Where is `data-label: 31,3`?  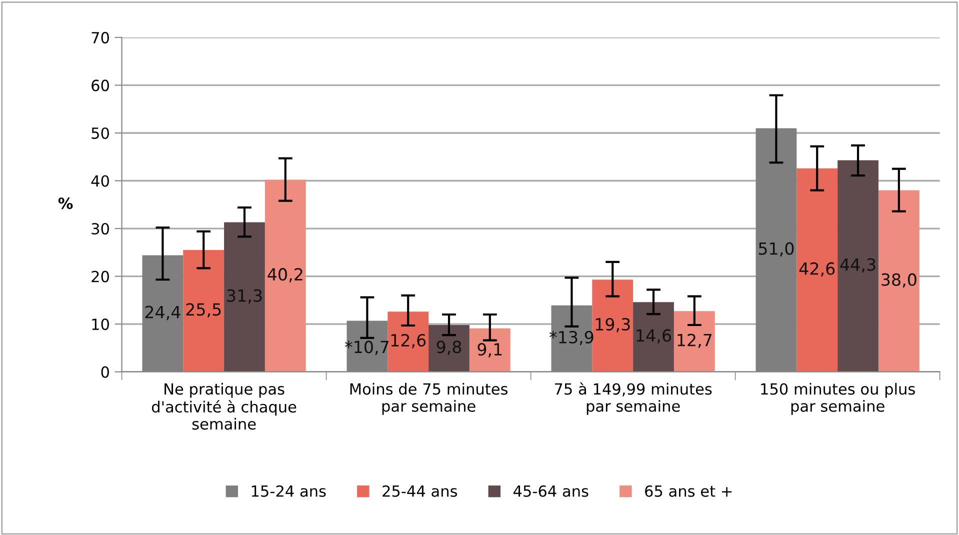
data-label: 31,3 is located at coordinates (244, 296).